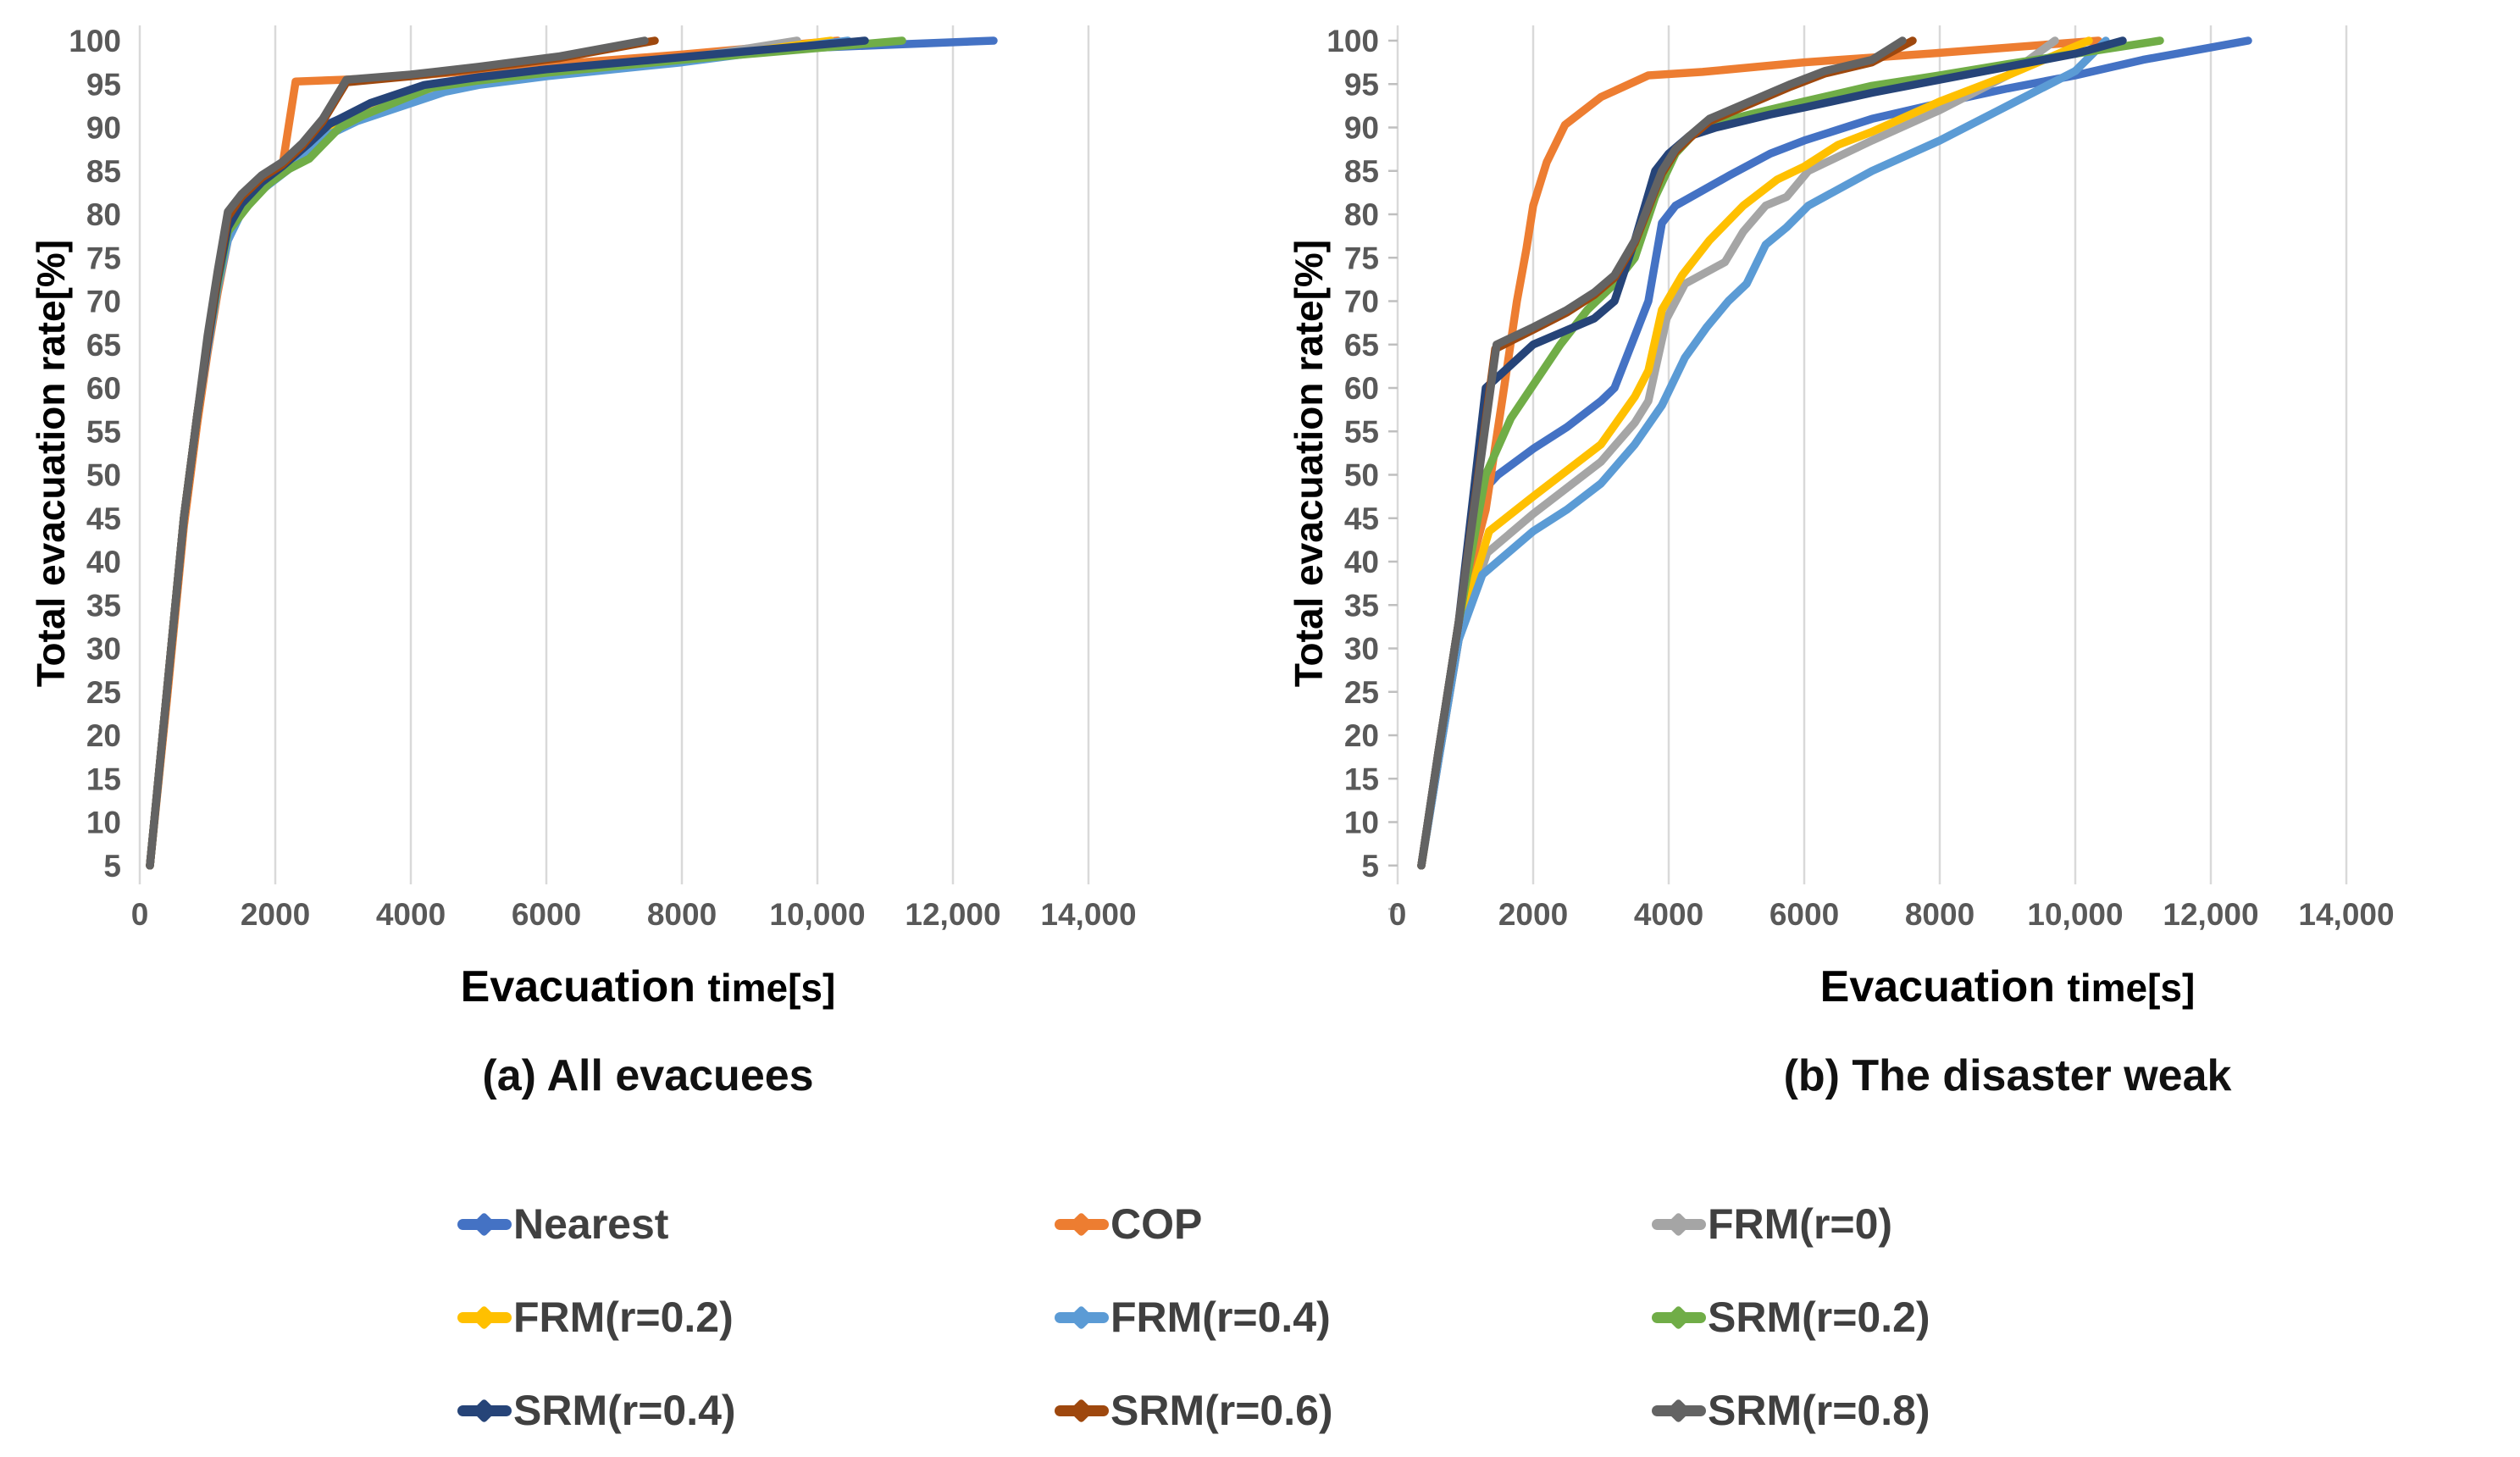 This screenshot has width=2520, height=1457. Describe the element at coordinates (2007, 1075) in the screenshot. I see `subplot-caption-b: (b) The disaster weak` at that location.